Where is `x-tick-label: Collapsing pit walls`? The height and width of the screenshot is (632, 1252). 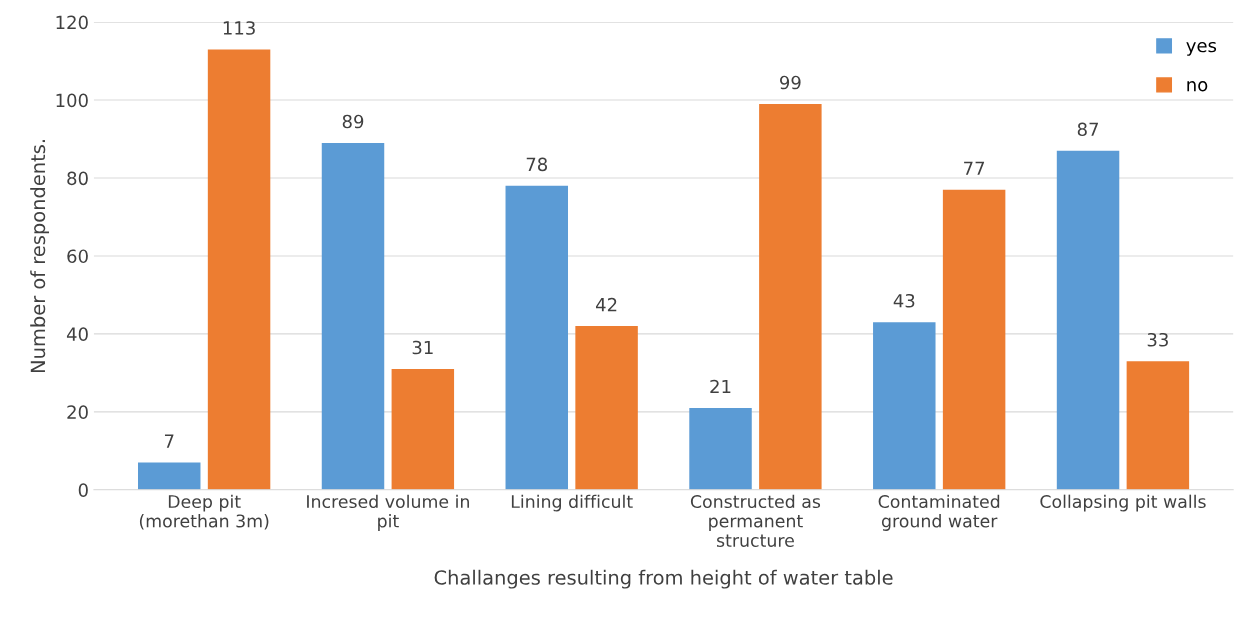 x-tick-label: Collapsing pit walls is located at coordinates (1123, 503).